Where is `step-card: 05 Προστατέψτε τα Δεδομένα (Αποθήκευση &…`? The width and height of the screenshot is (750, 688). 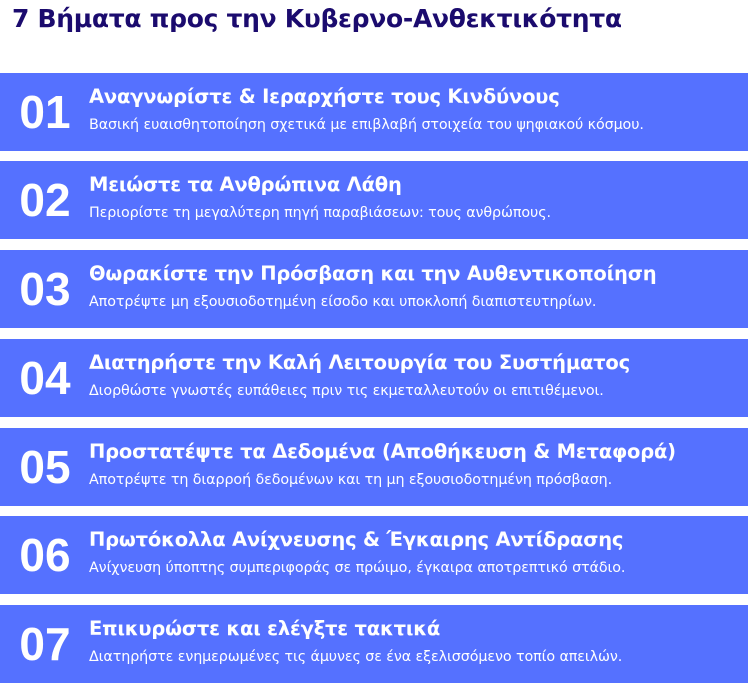
step-card: 05 Προστατέψτε τα Δεδομένα (Αποθήκευση &… is located at coordinates (374, 467).